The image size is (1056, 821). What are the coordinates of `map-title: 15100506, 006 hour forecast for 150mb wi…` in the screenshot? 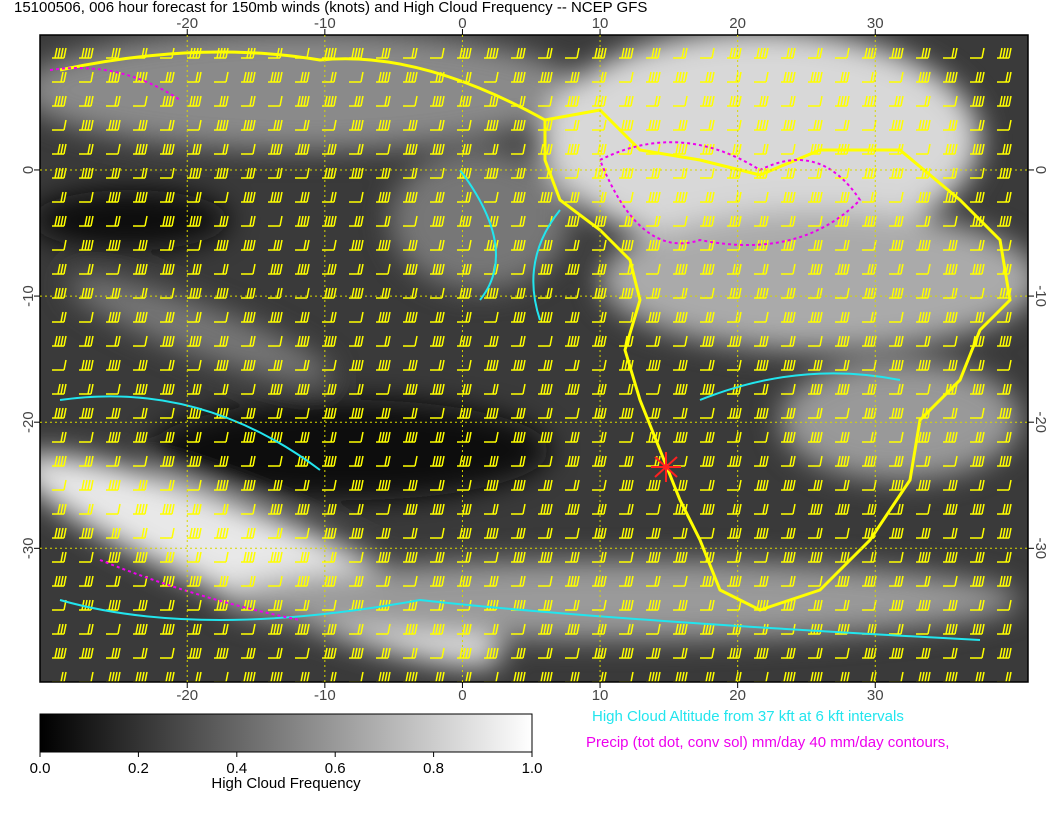 It's located at (330, 8).